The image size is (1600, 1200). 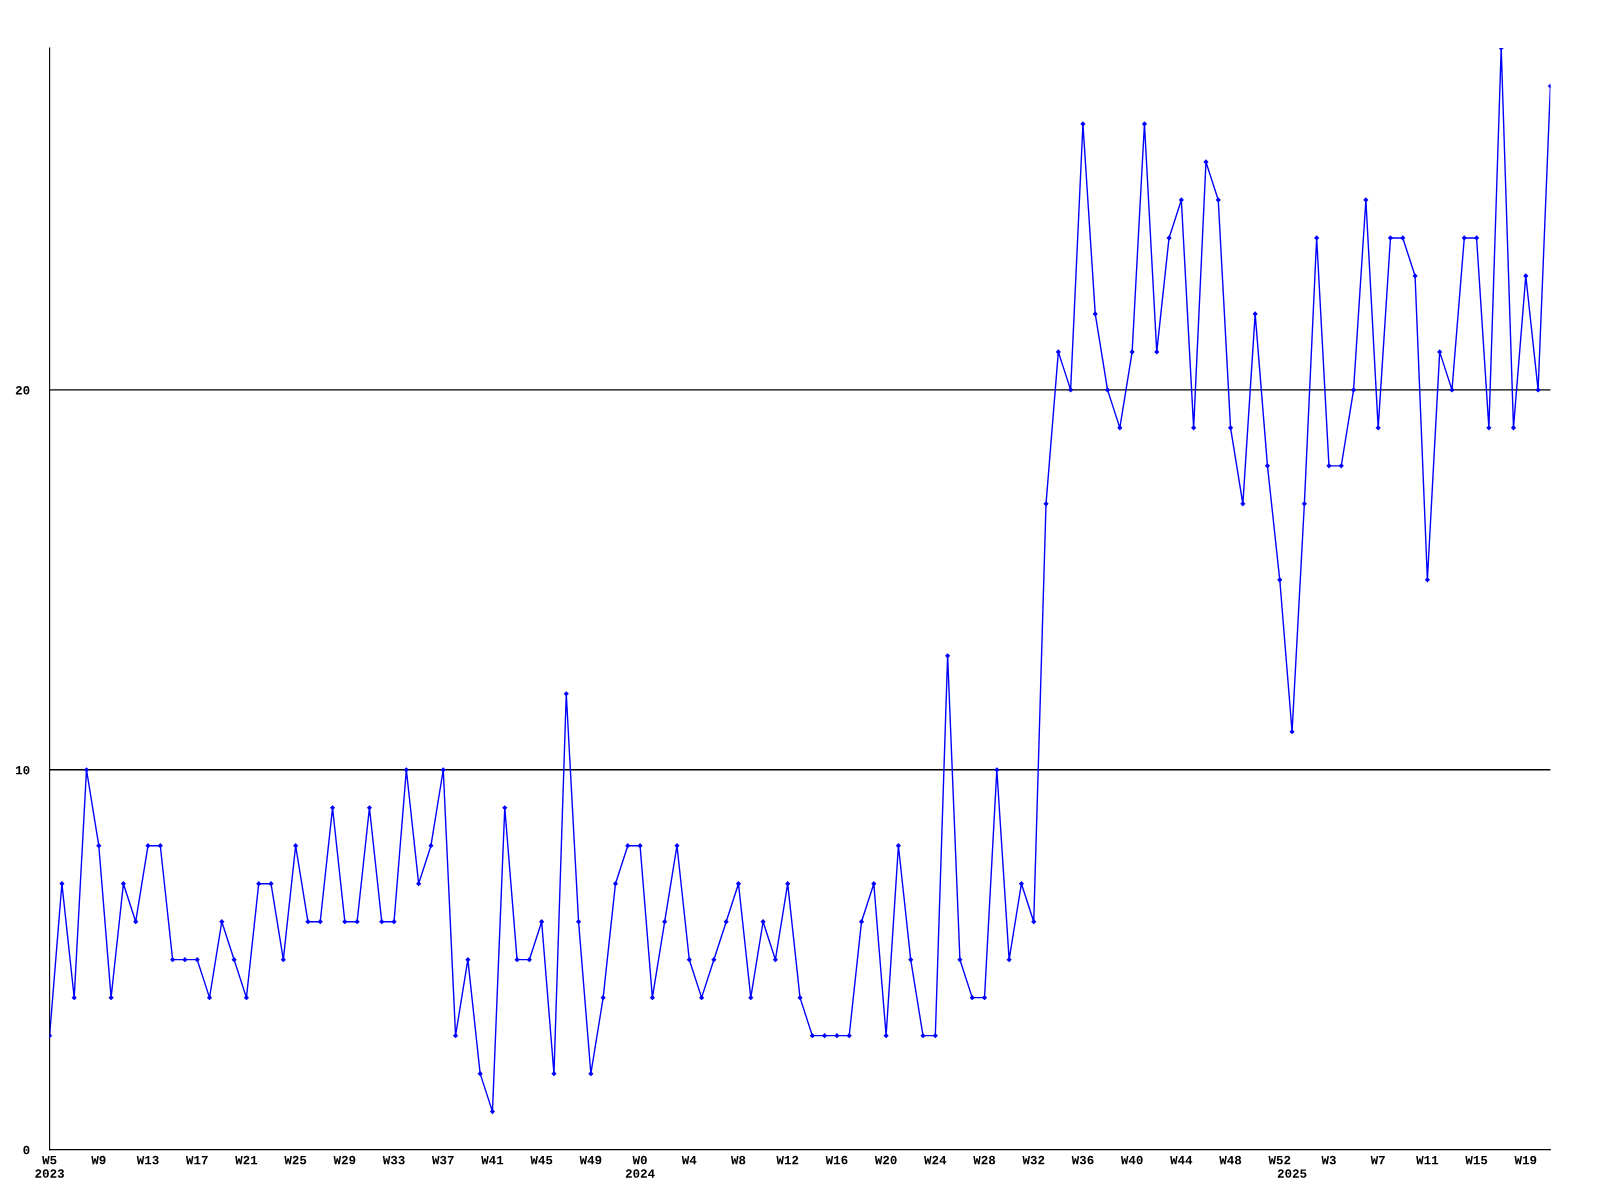 I want to click on x-tick-label: W28, so click(x=984, y=1160).